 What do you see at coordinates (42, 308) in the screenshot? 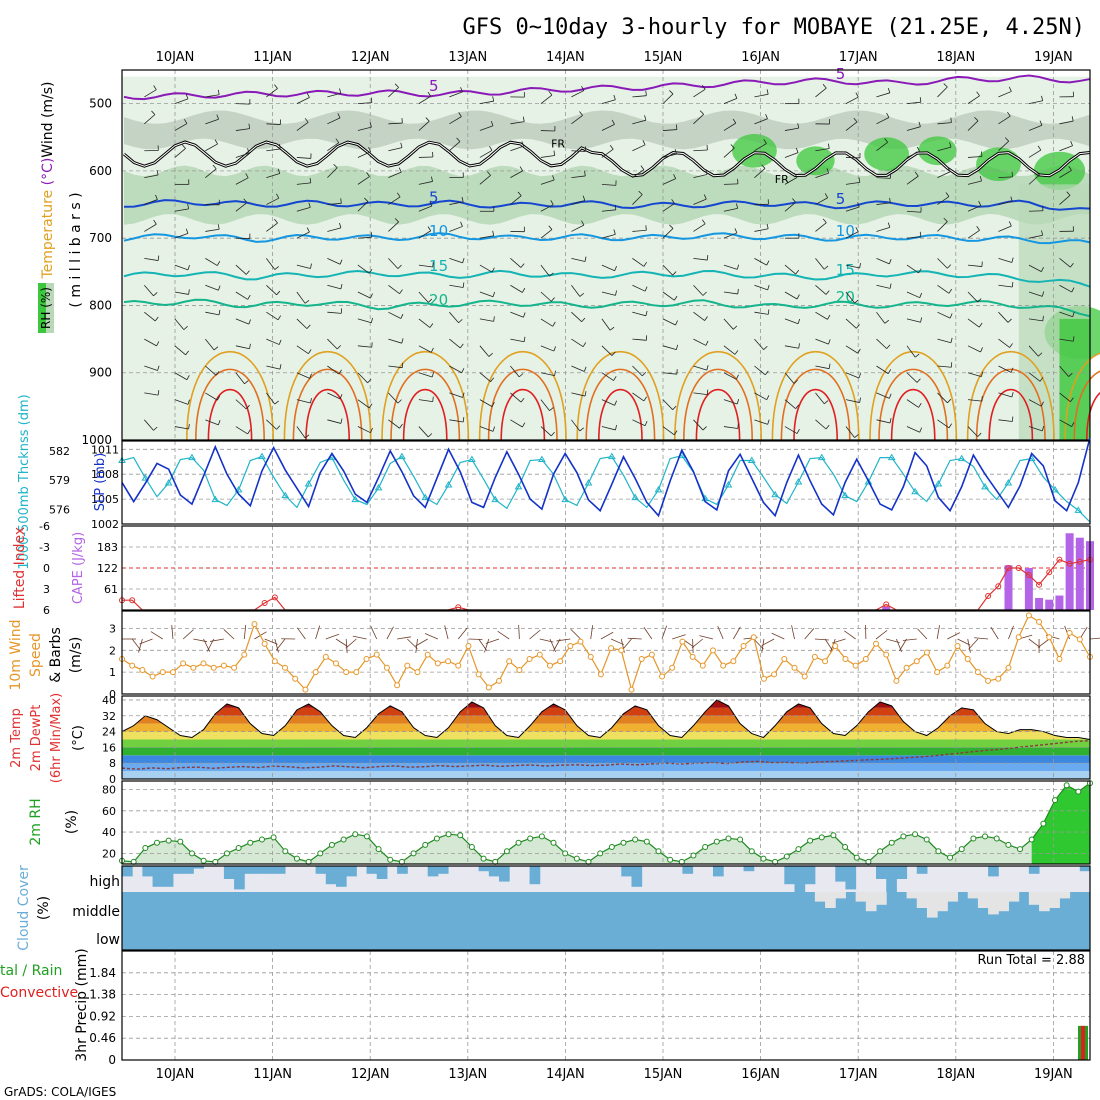
I see `rh-legend-swatch-green` at bounding box center [42, 308].